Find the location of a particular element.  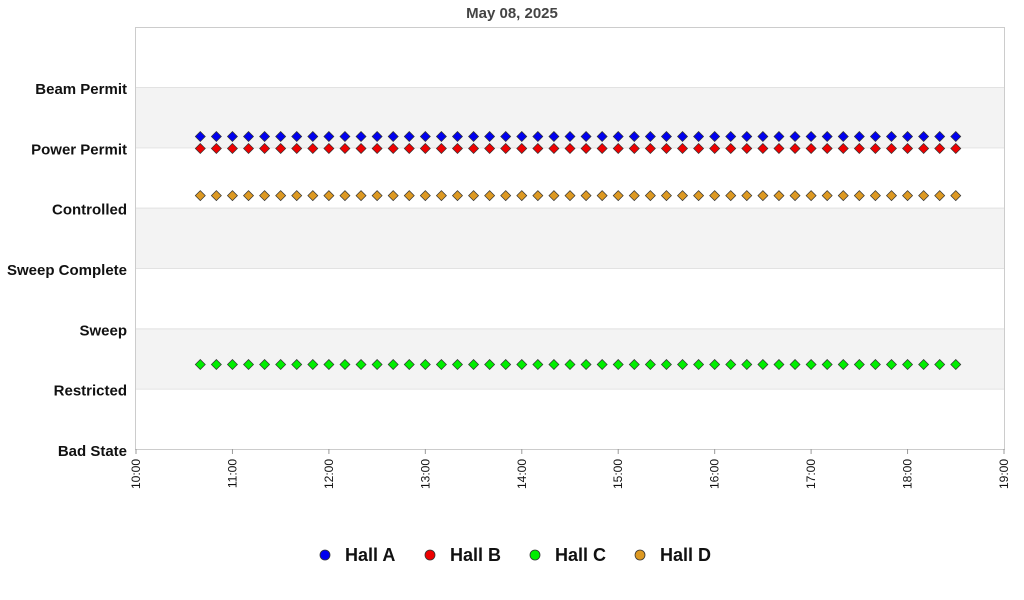

legend: Hall A Hall B Hall C Hall D is located at coordinates (515, 555).